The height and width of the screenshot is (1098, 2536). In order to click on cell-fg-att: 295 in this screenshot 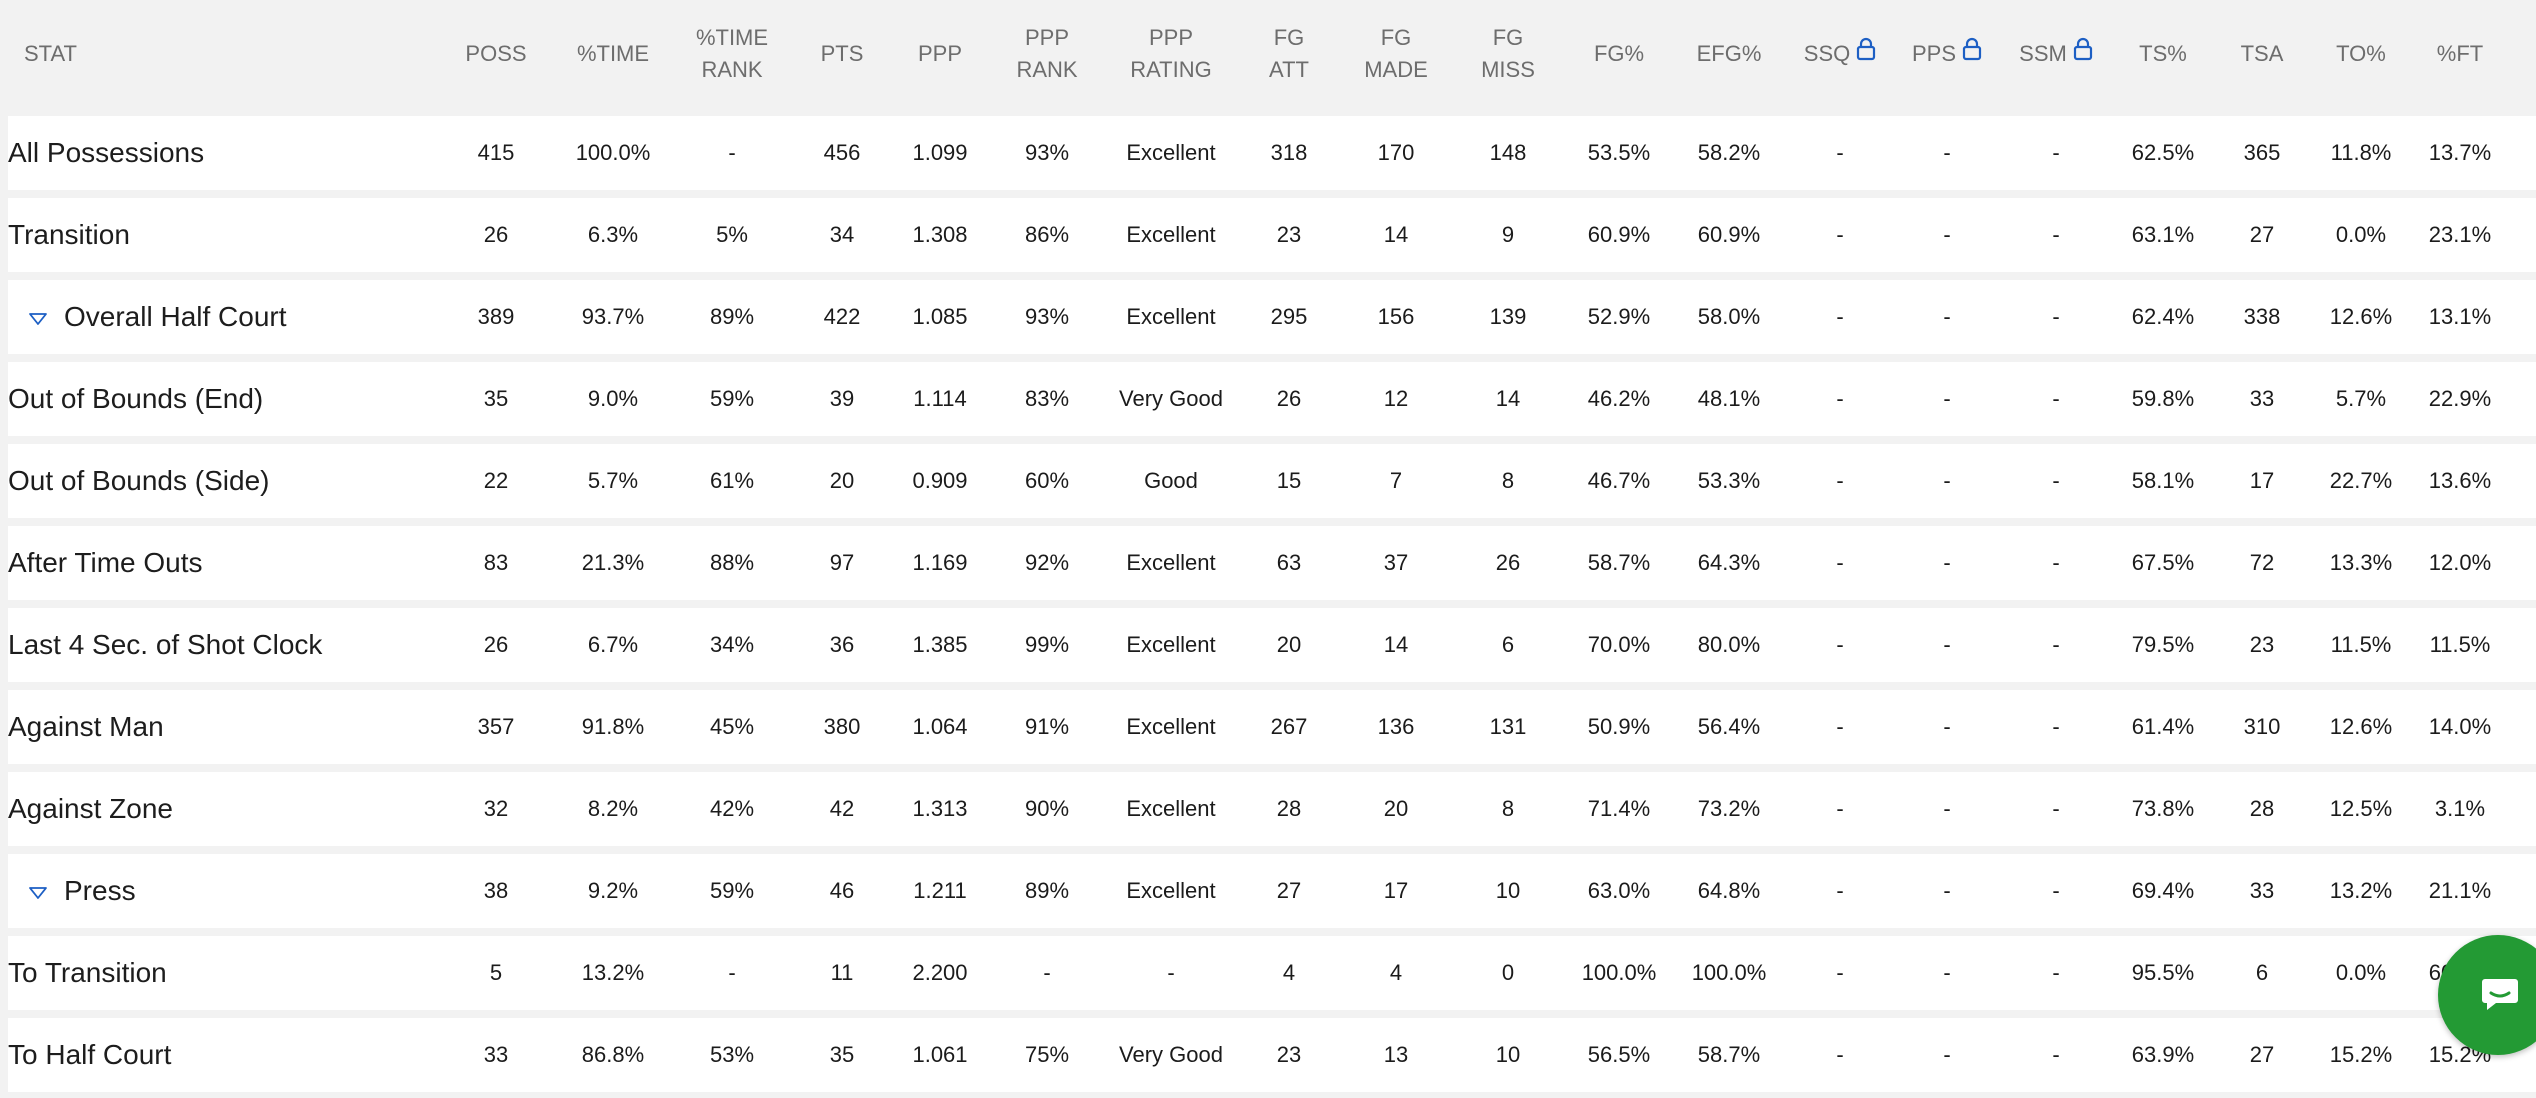, I will do `click(1289, 317)`.